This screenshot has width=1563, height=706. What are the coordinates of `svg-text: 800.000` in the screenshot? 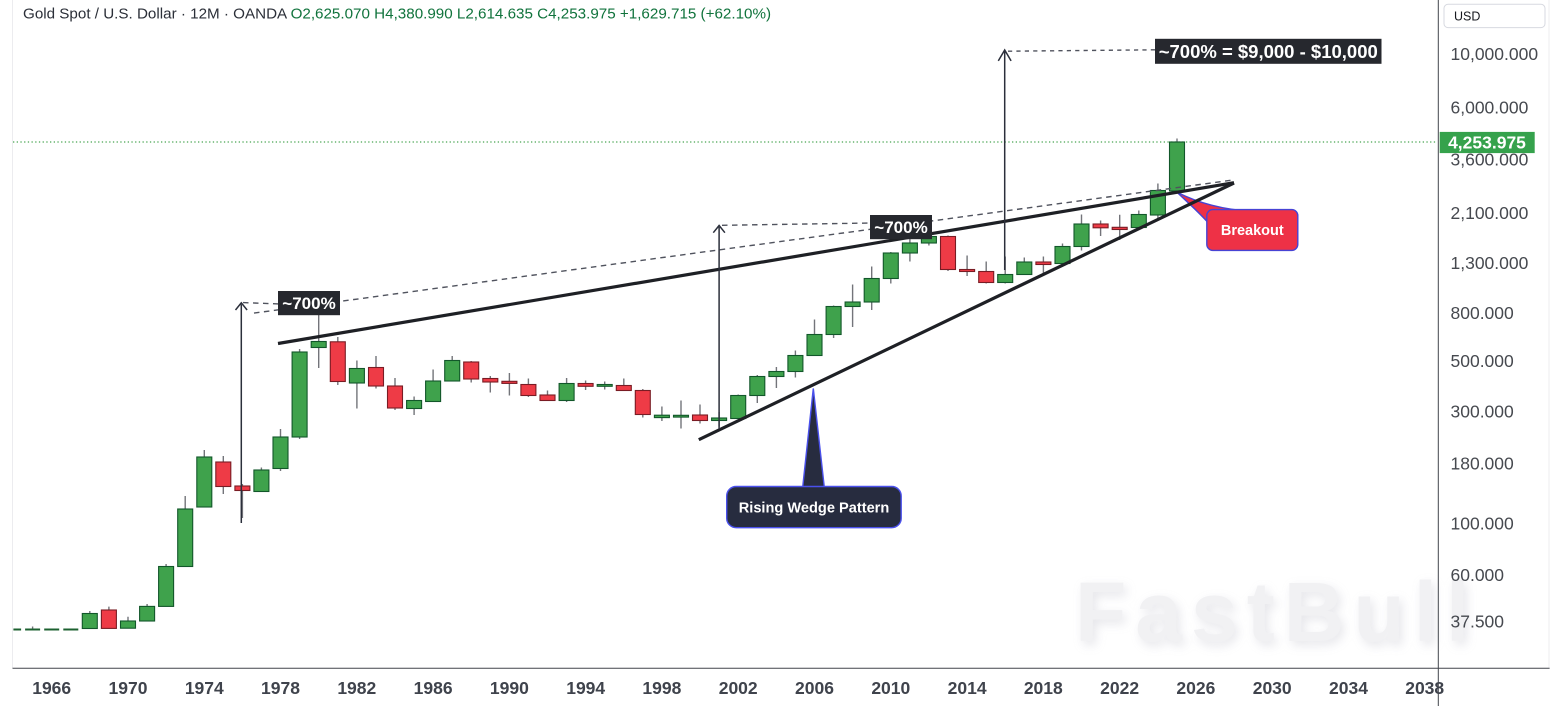 It's located at (1483, 313).